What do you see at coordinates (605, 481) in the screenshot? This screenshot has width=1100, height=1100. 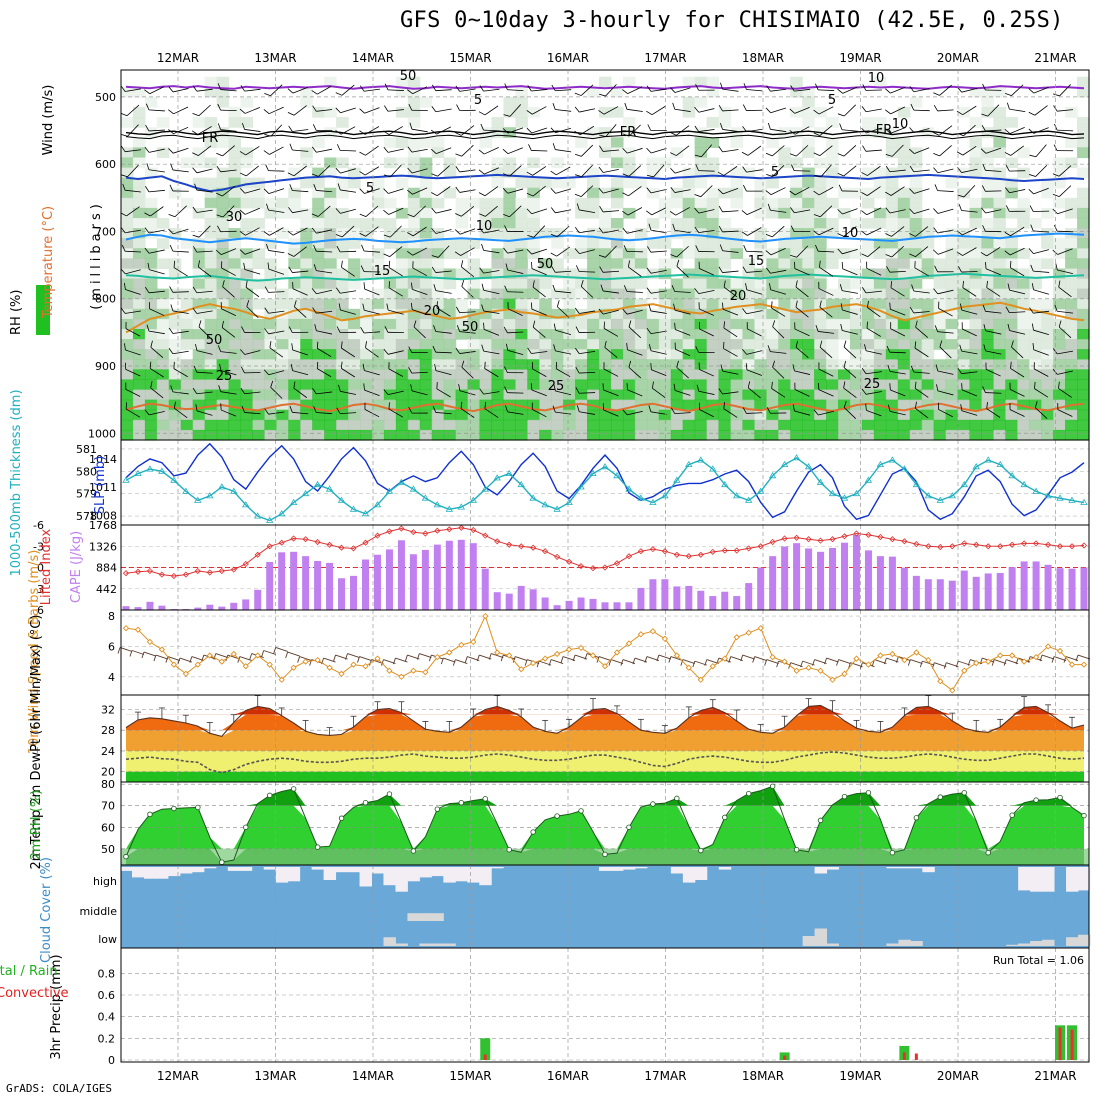 I see `slp-line` at bounding box center [605, 481].